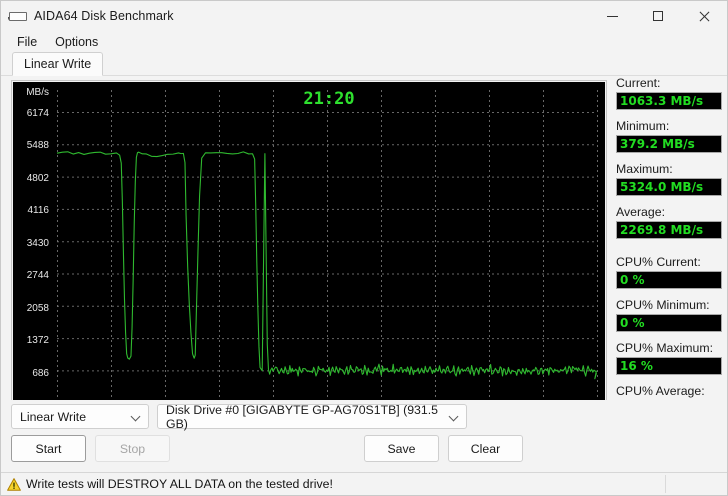 The image size is (728, 496). Describe the element at coordinates (38, 340) in the screenshot. I see `y-tick-1372: 1372` at that location.